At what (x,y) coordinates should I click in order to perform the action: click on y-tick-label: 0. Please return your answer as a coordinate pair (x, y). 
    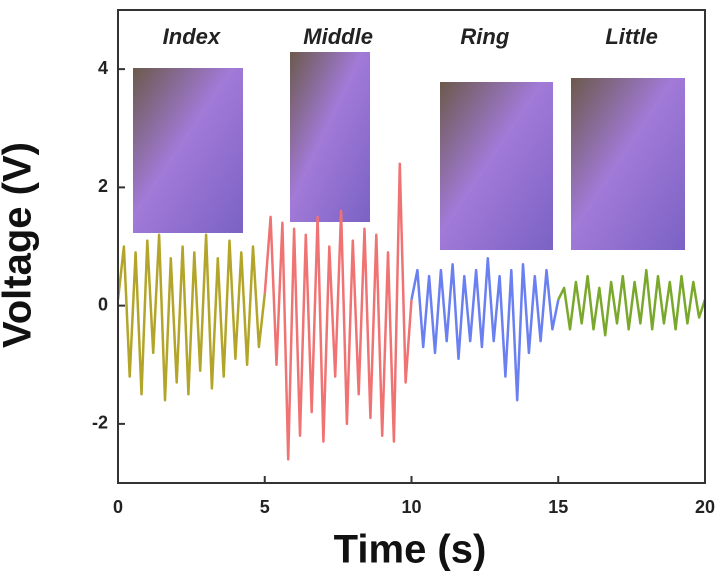
    Looking at the image, I should click on (103, 304).